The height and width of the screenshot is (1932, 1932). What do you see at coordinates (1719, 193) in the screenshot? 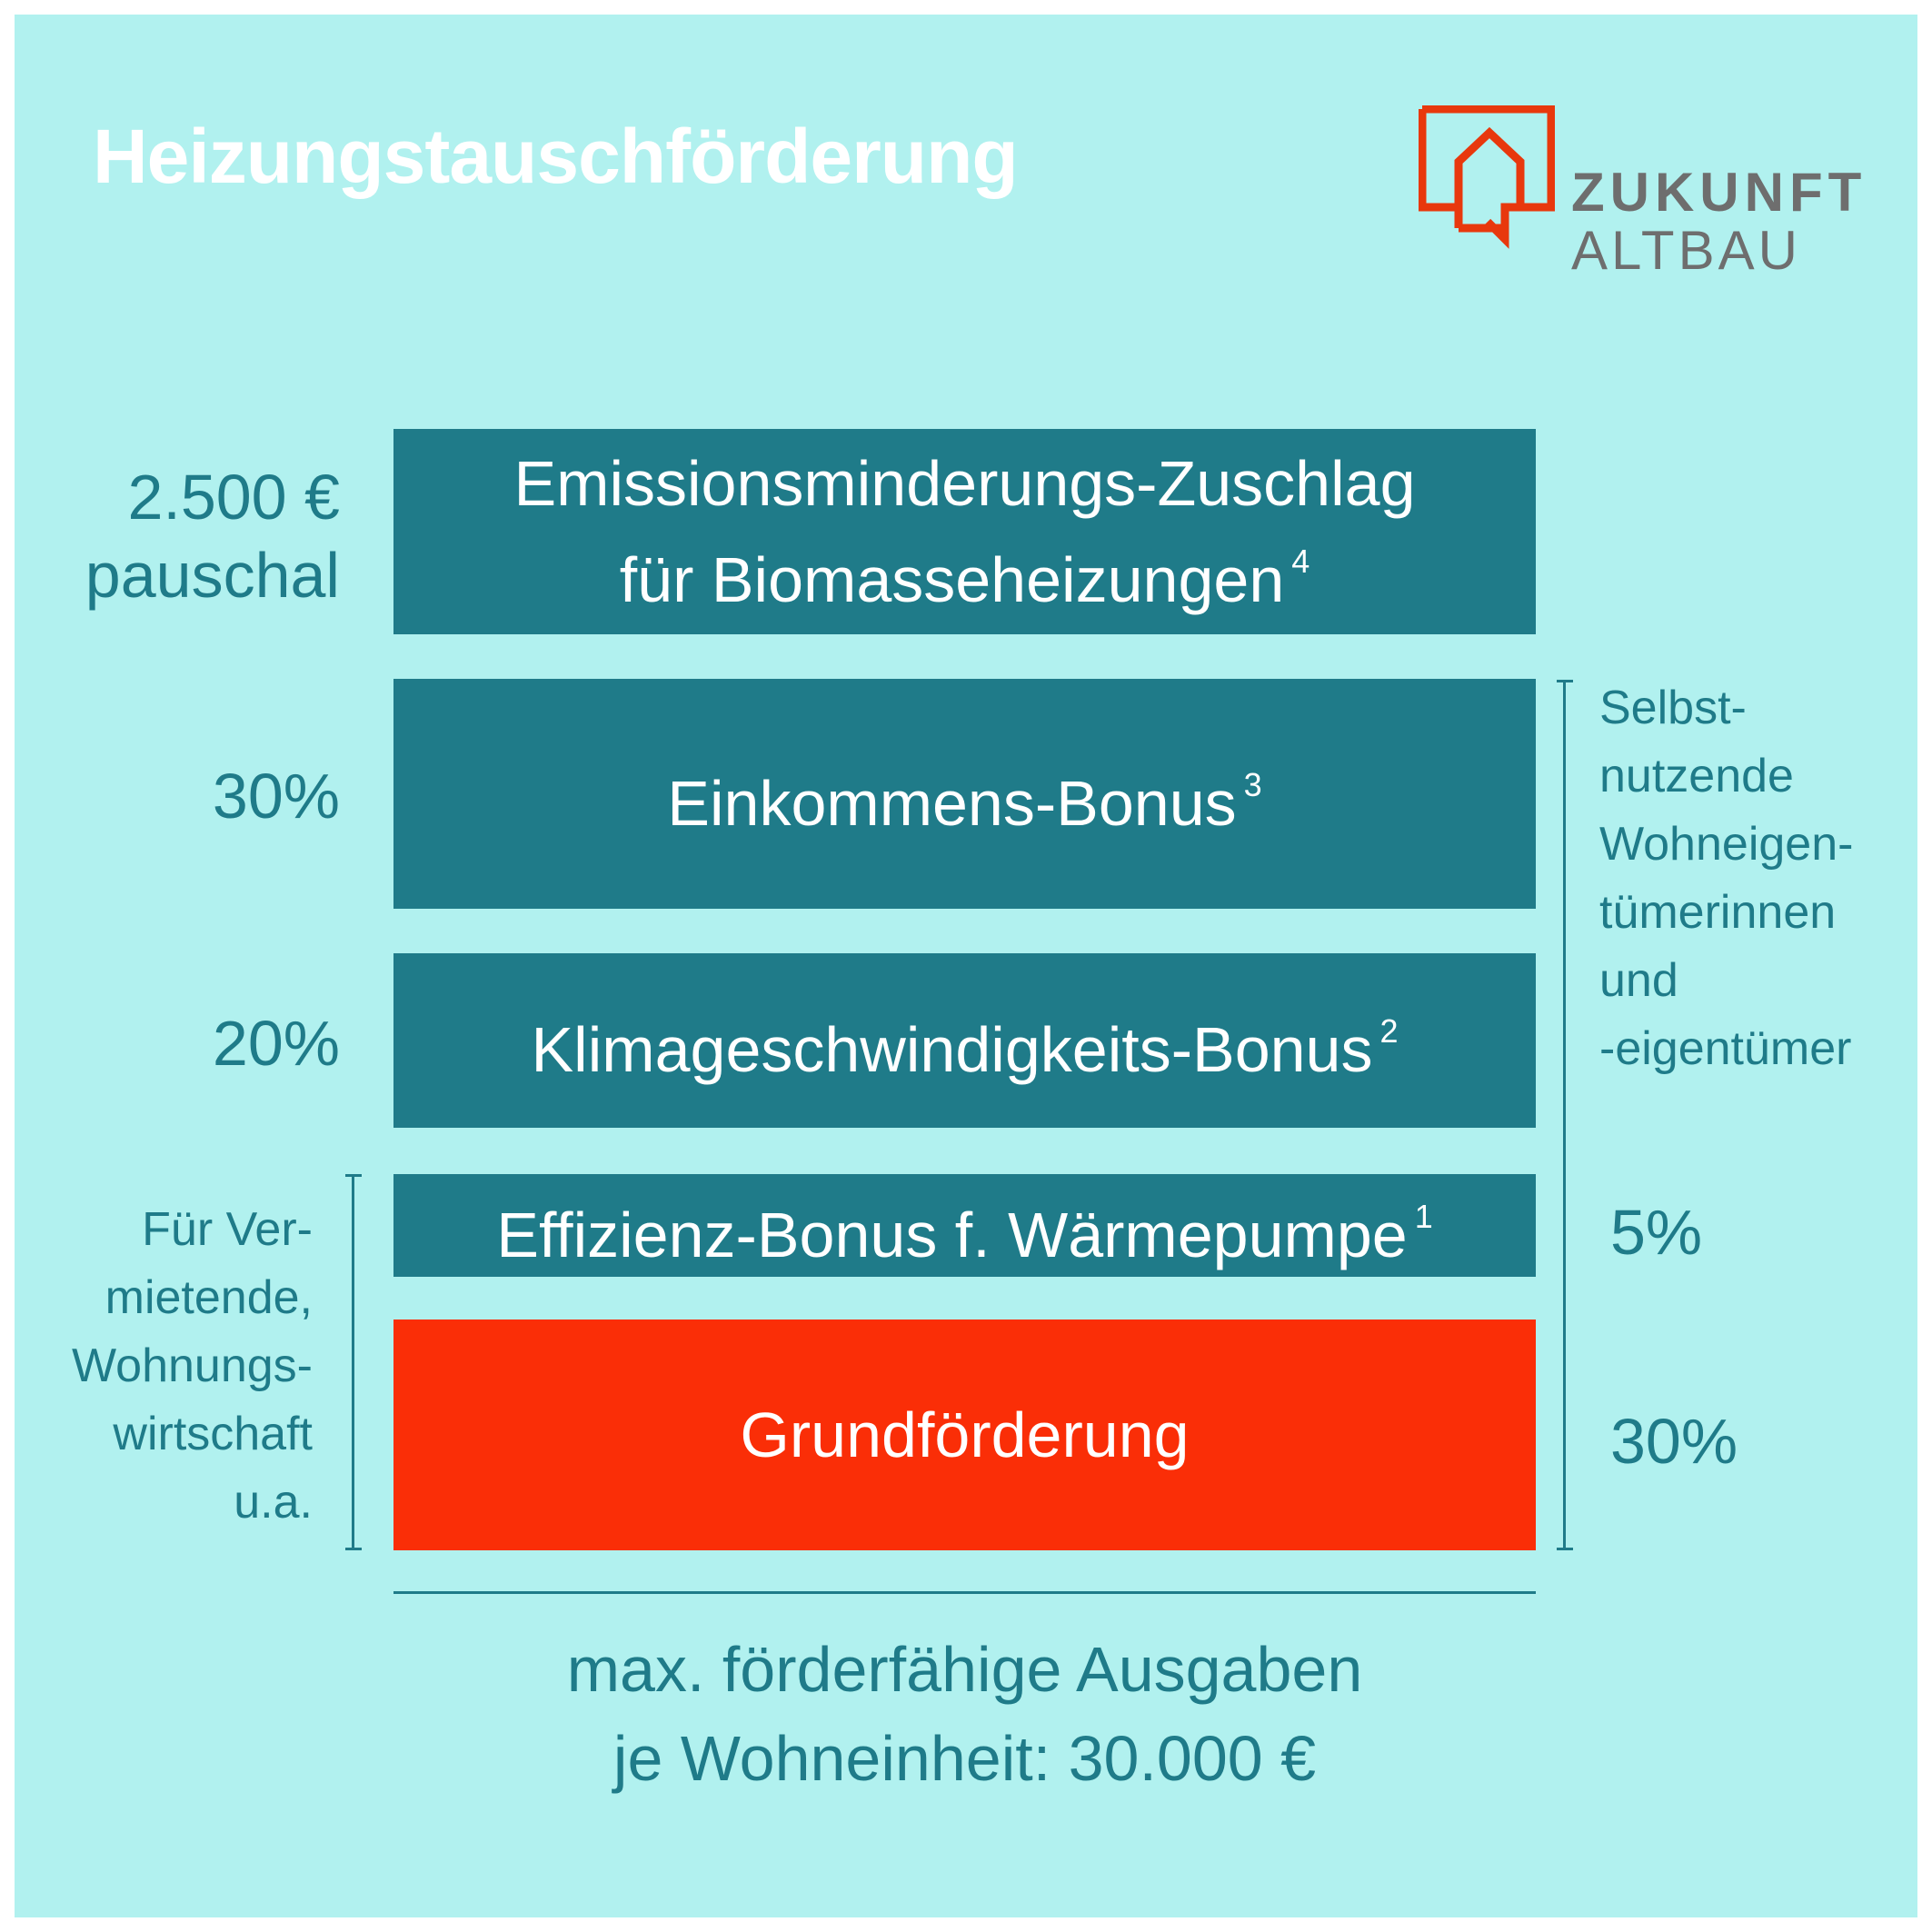
I see `logo-line-1: ZUKUNFT` at bounding box center [1719, 193].